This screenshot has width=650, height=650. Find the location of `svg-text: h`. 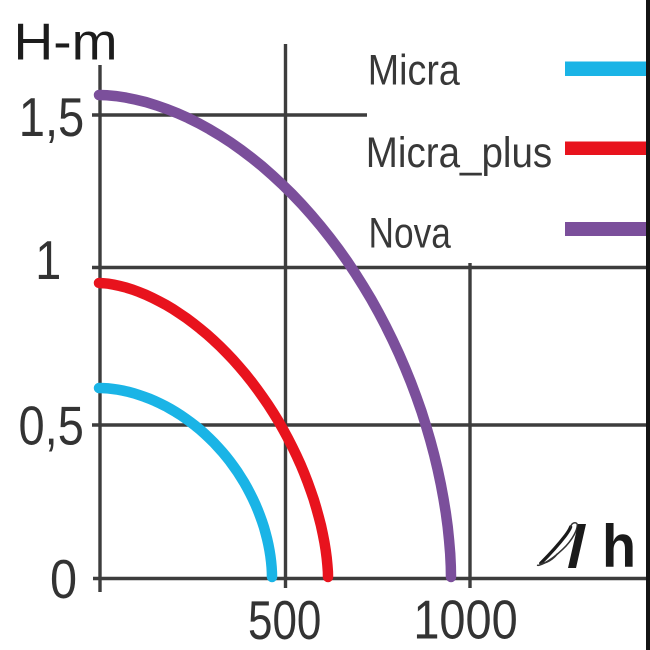

svg-text: h is located at coordinates (619, 547).